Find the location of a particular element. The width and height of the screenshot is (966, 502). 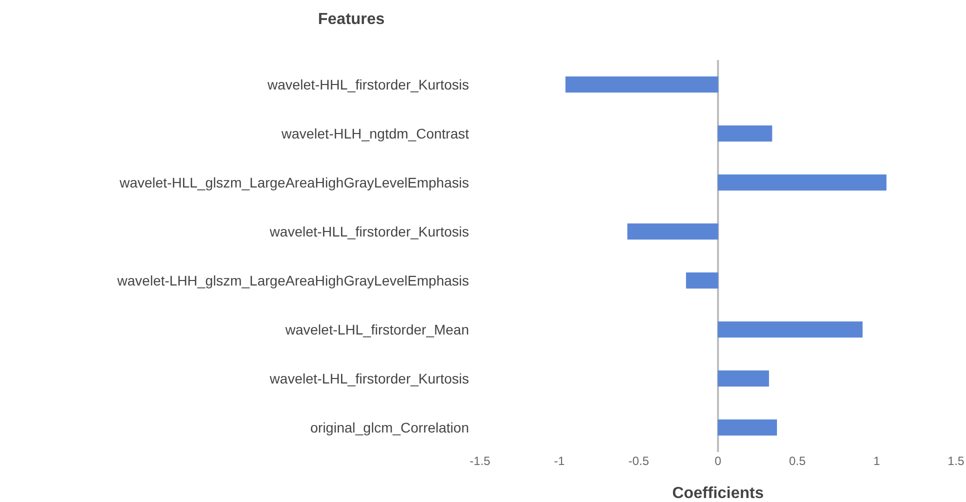

x-tick-label: 1.5 is located at coordinates (956, 461).